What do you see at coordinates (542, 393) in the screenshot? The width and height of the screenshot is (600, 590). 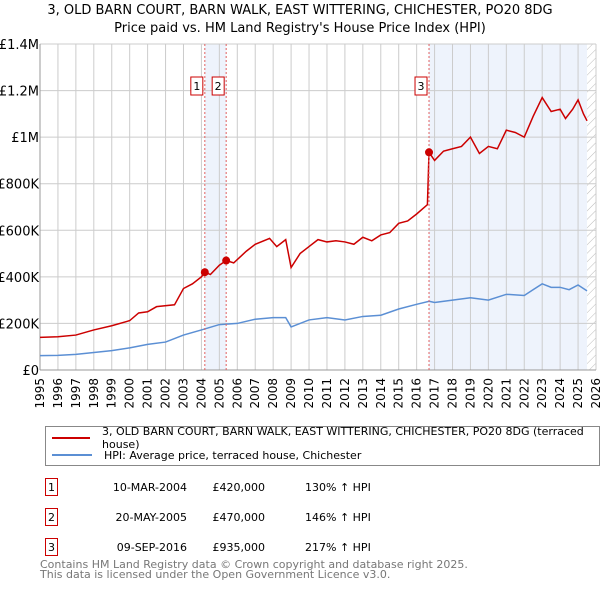 I see `x-tick-label: 2023` at bounding box center [542, 393].